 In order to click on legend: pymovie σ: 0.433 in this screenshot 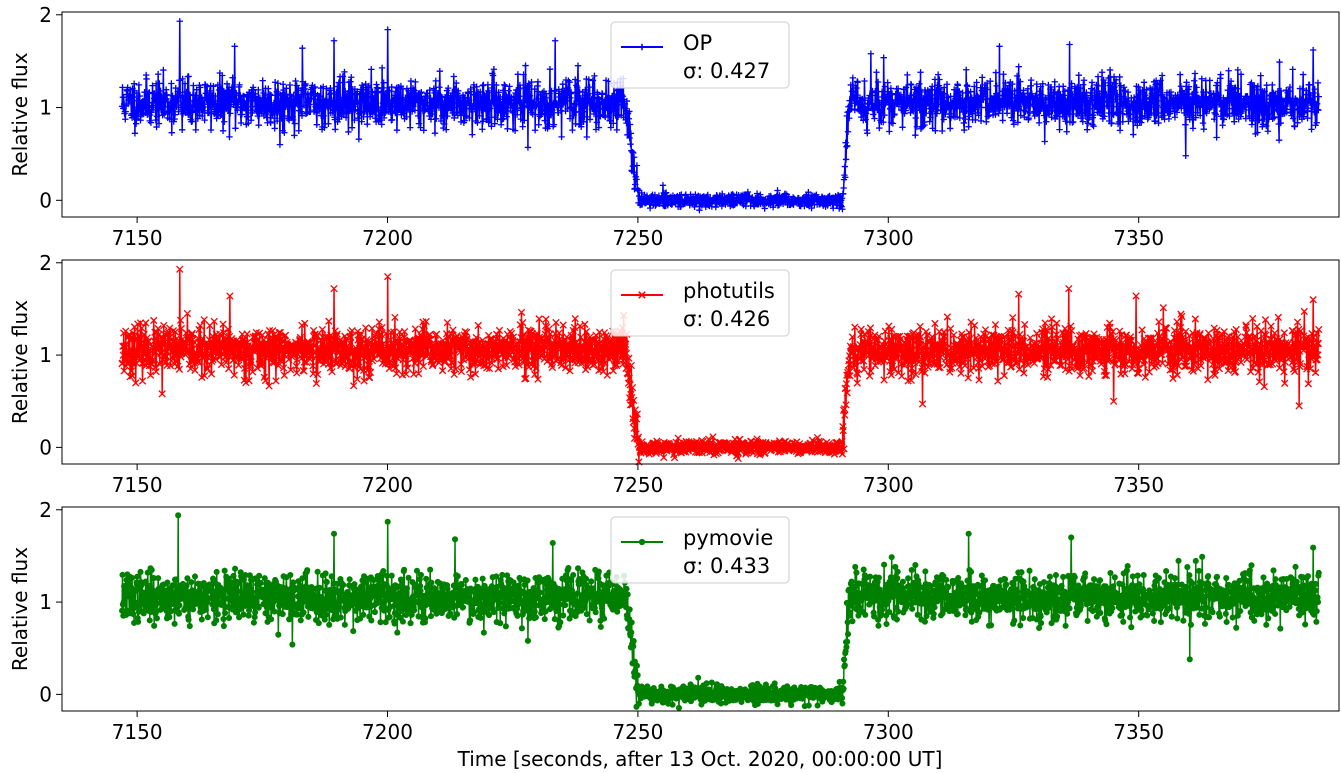, I will do `click(700, 550)`.